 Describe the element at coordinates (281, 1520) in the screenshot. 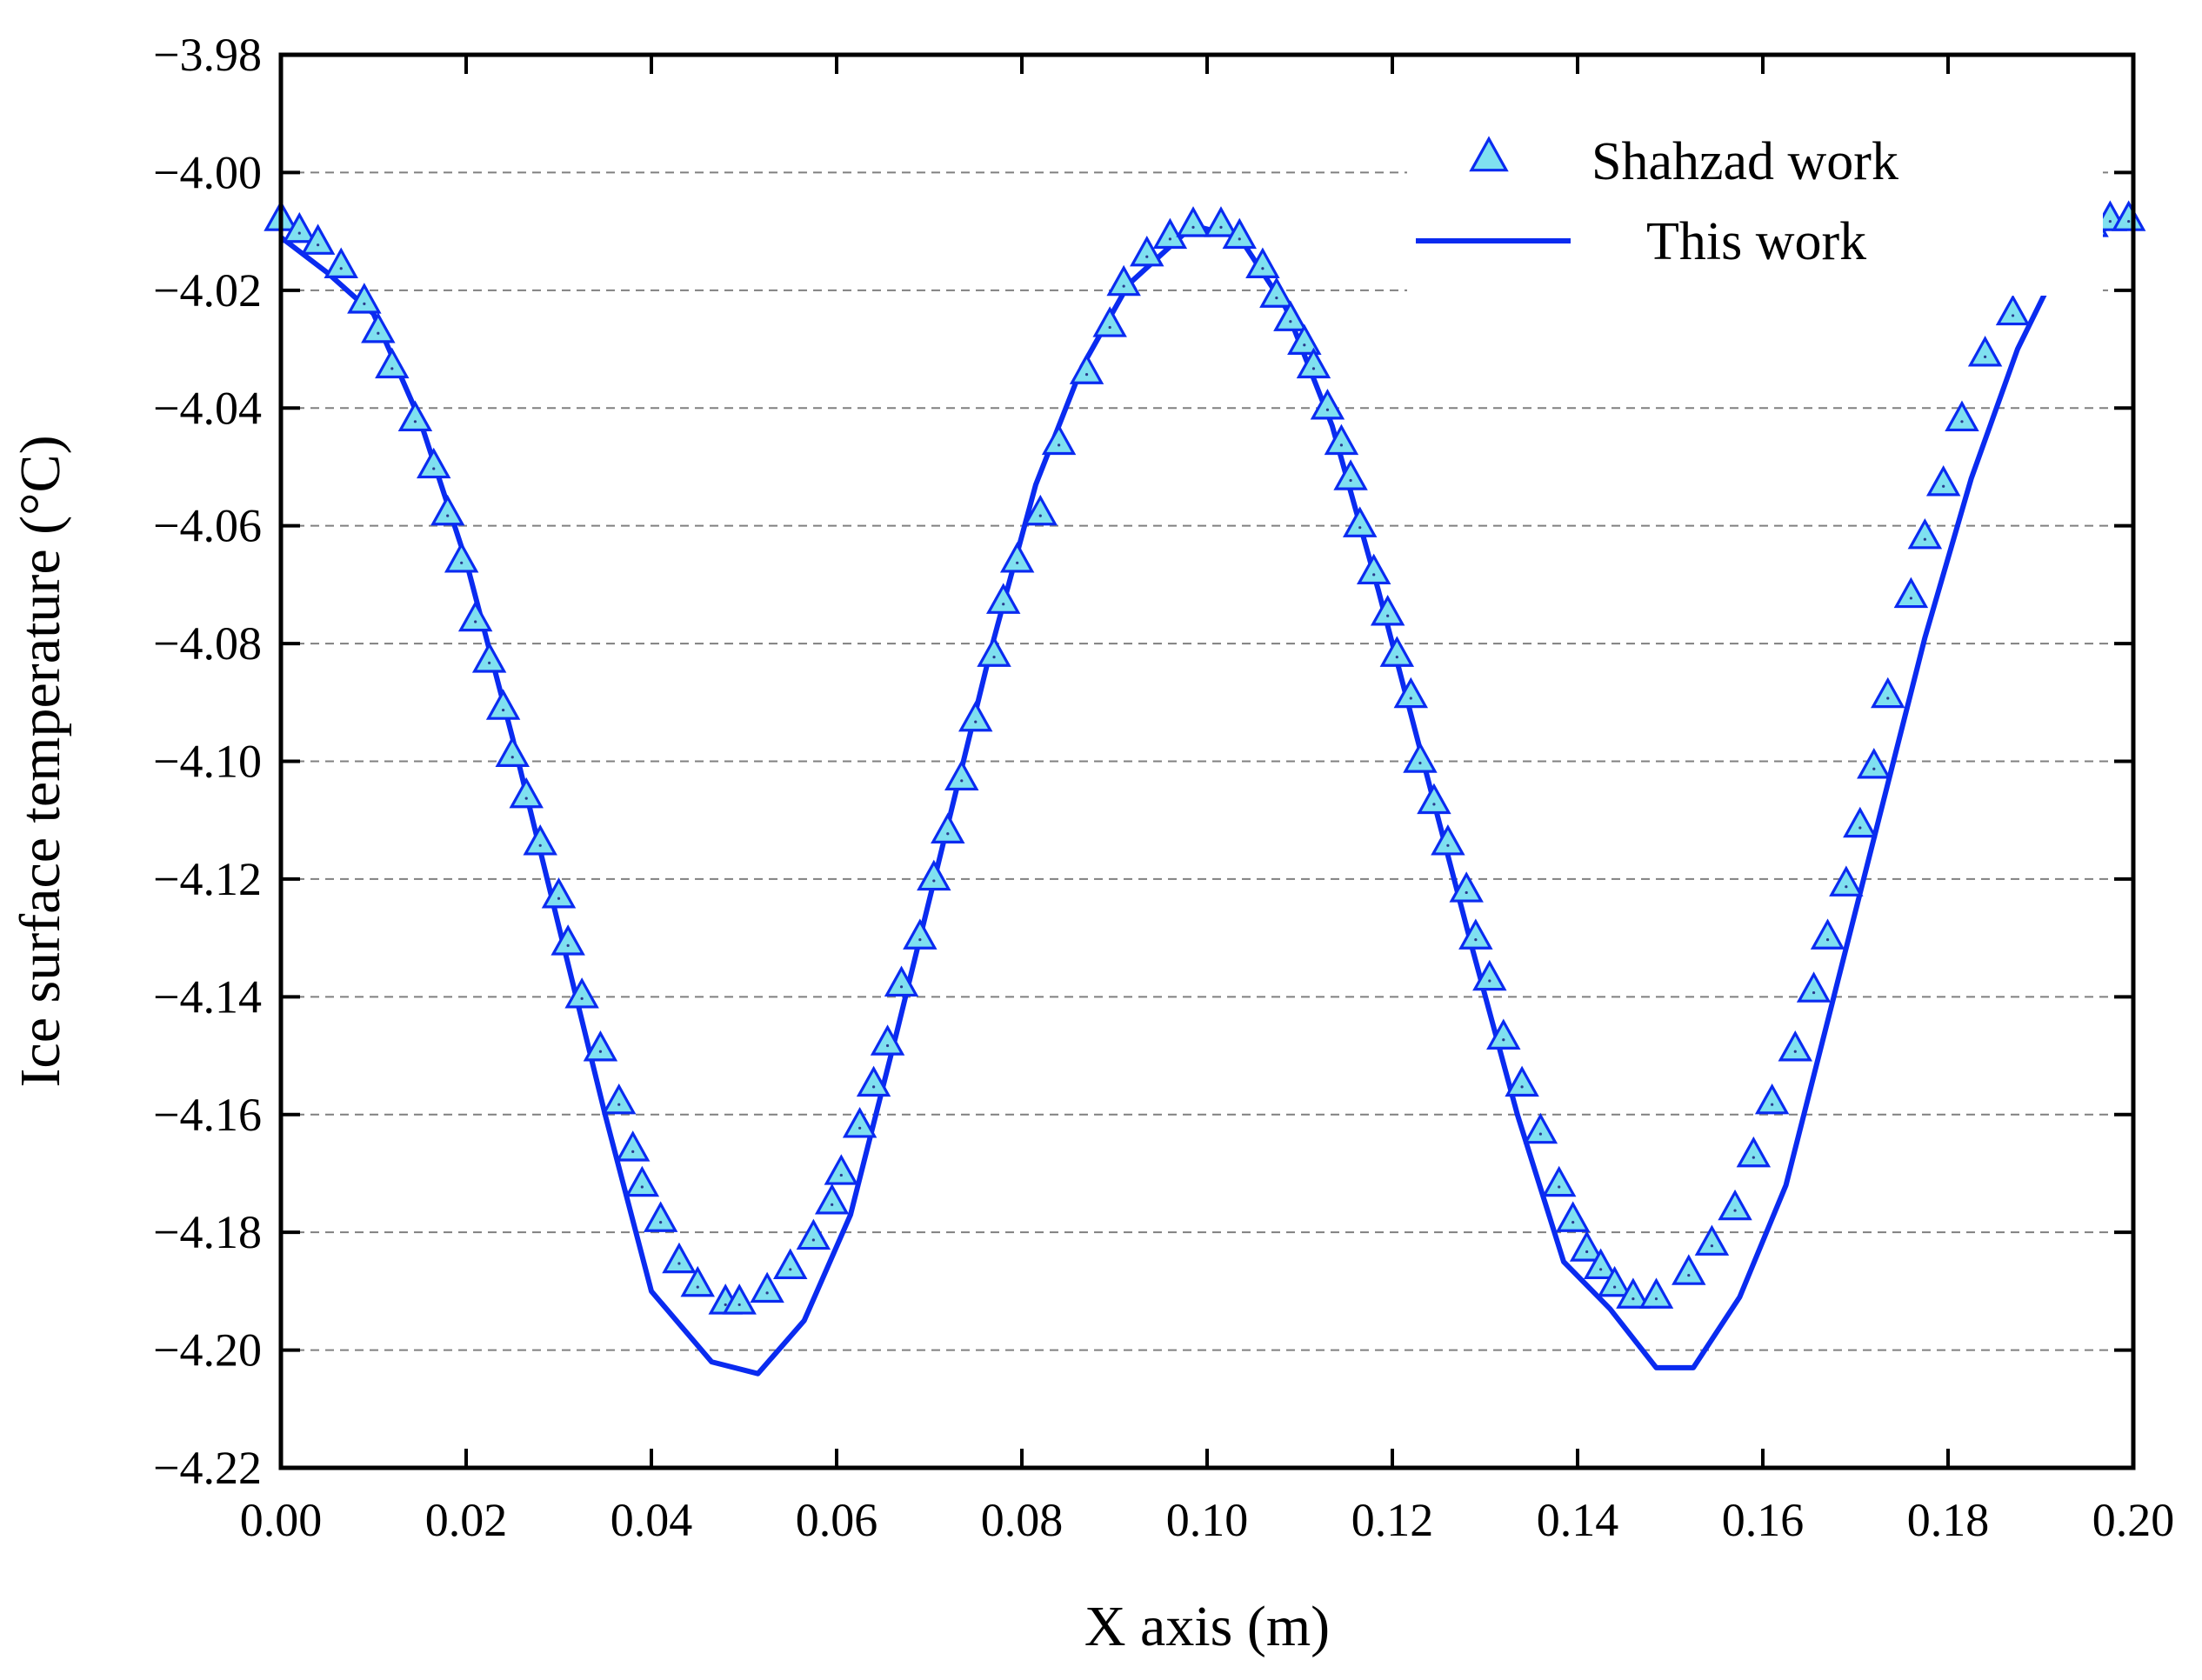

I see `x-tick-label: 0.00` at that location.